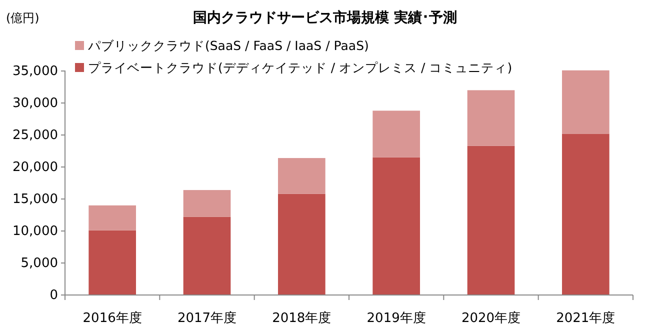  I want to click on legend-label: プライベートクラウド(デディケイテッド / オンプレミス / コミュニティ), so click(300, 67).